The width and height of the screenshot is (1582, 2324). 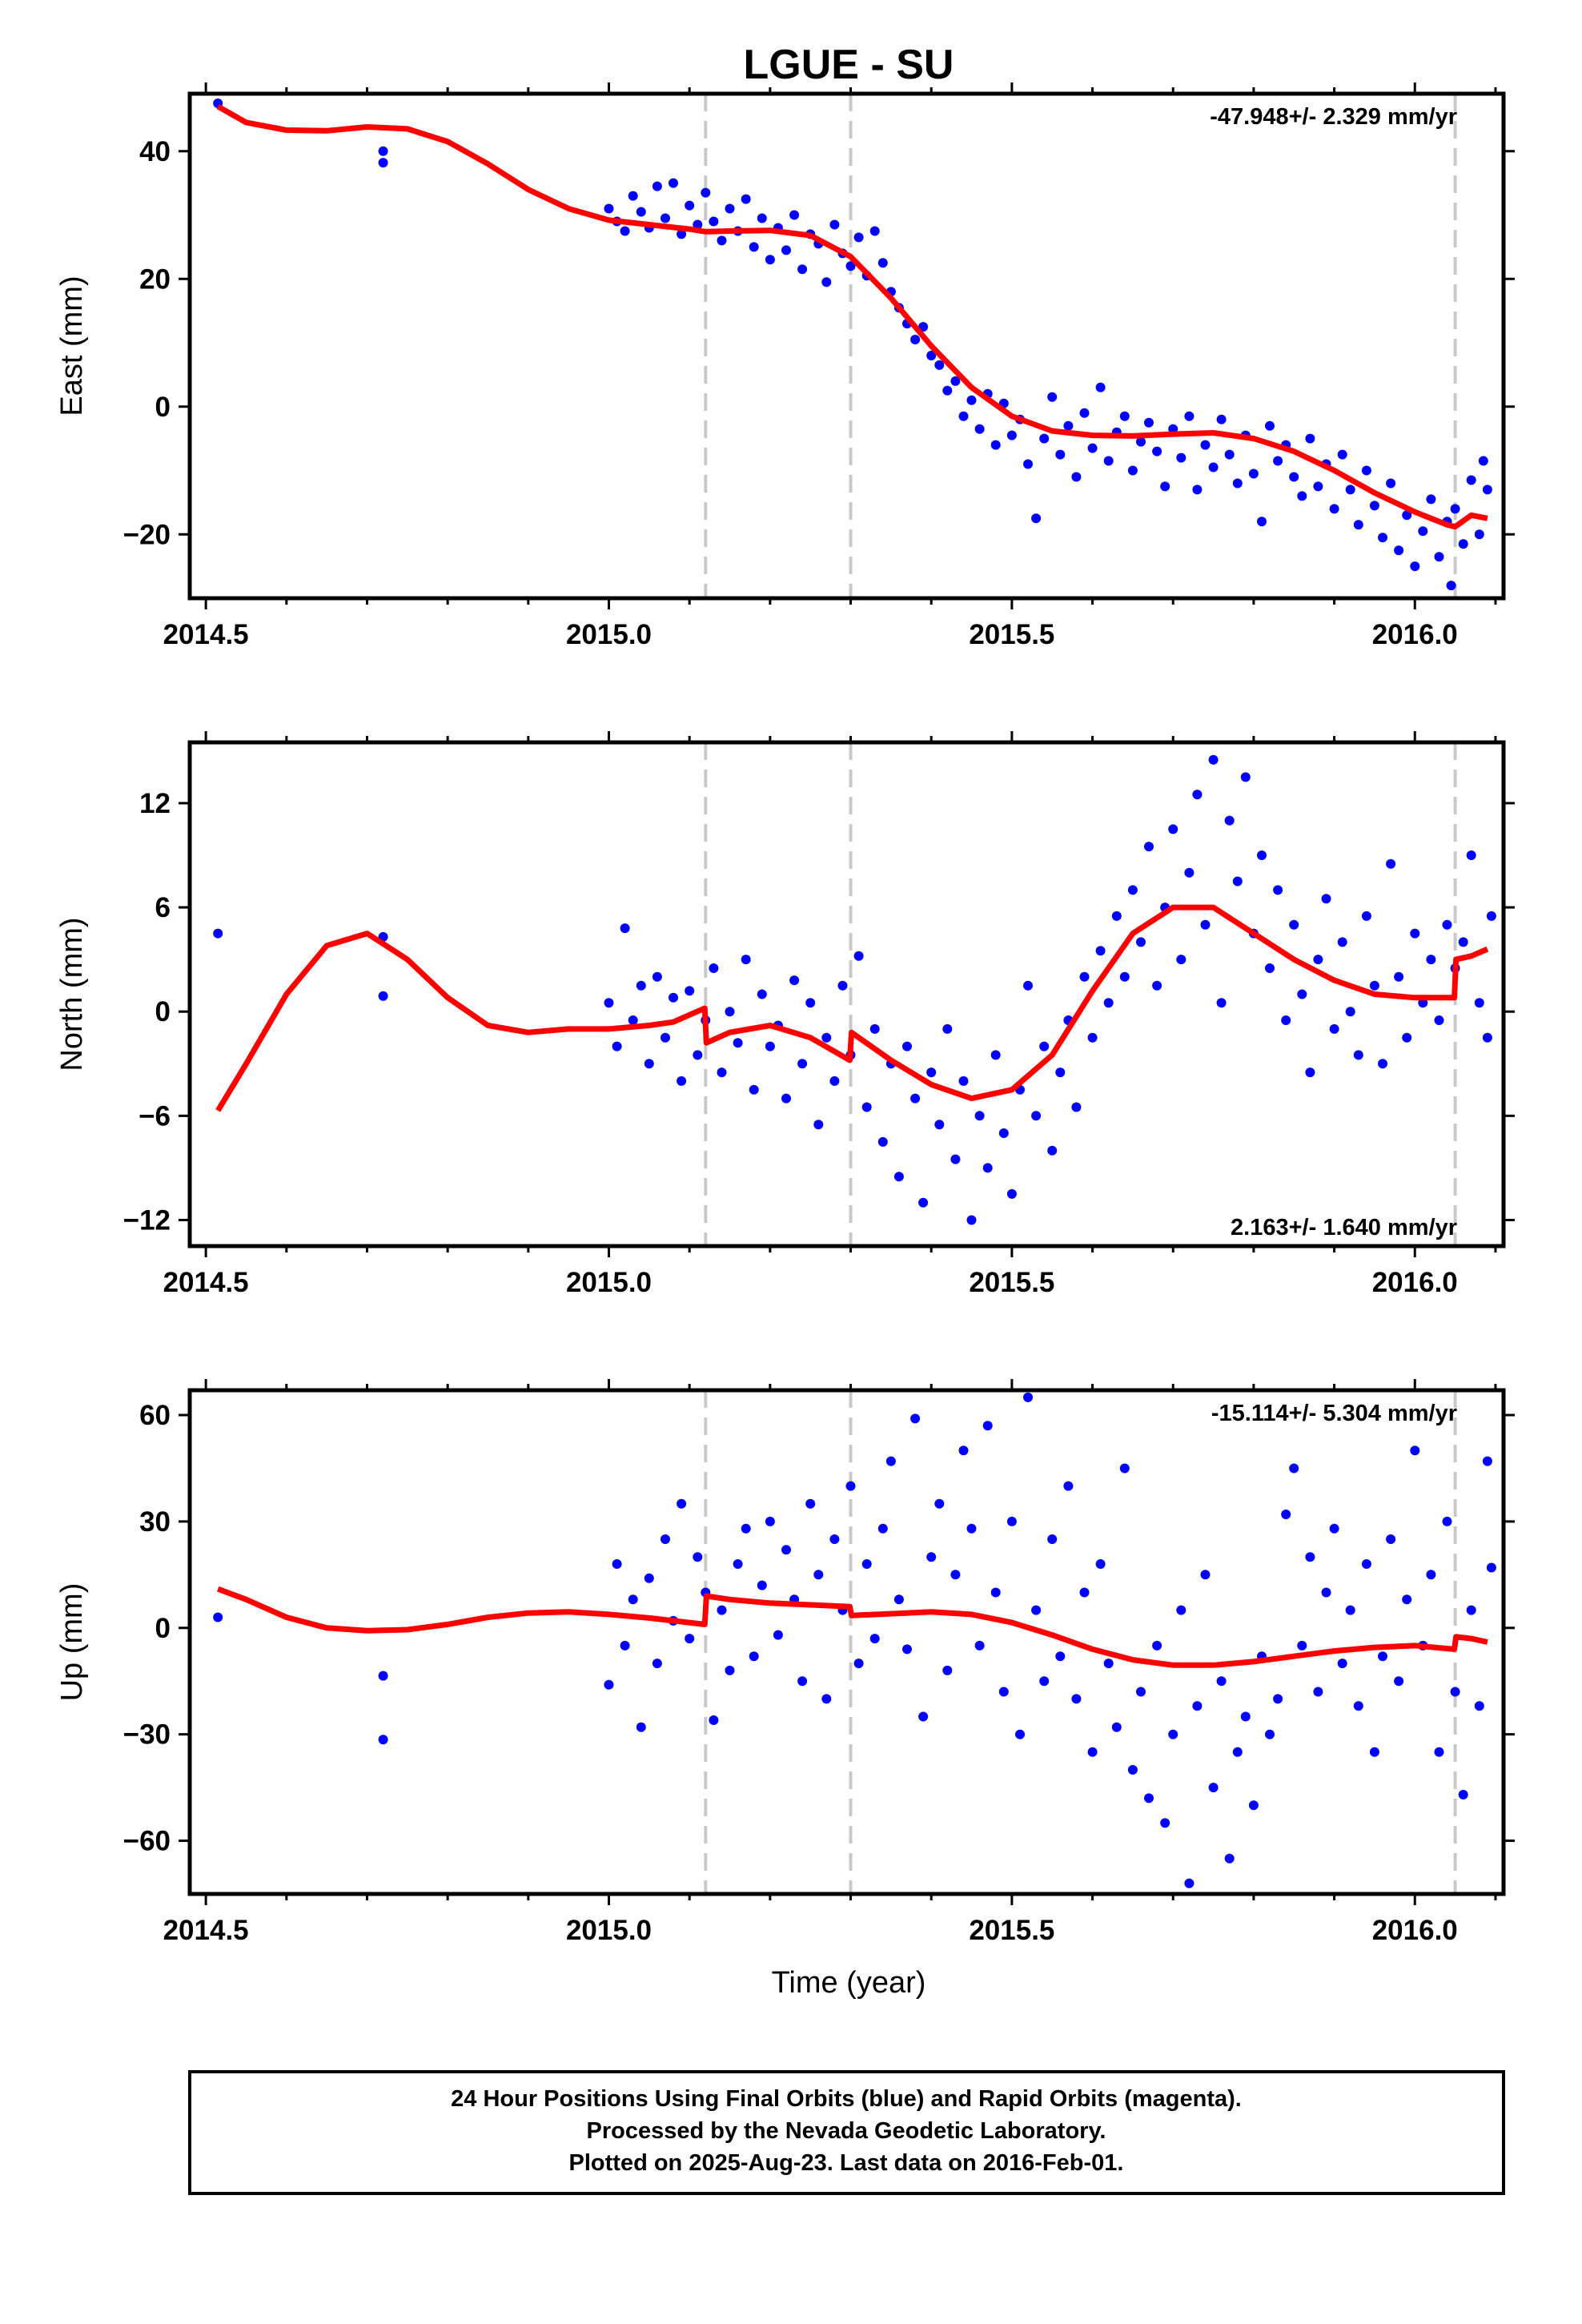 What do you see at coordinates (72, 345) in the screenshot?
I see `y-axis-label: East (mm)` at bounding box center [72, 345].